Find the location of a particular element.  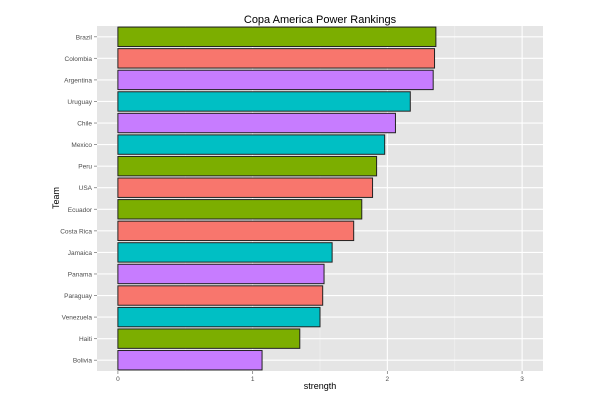

y-tick-label: Brazil is located at coordinates (84, 37).